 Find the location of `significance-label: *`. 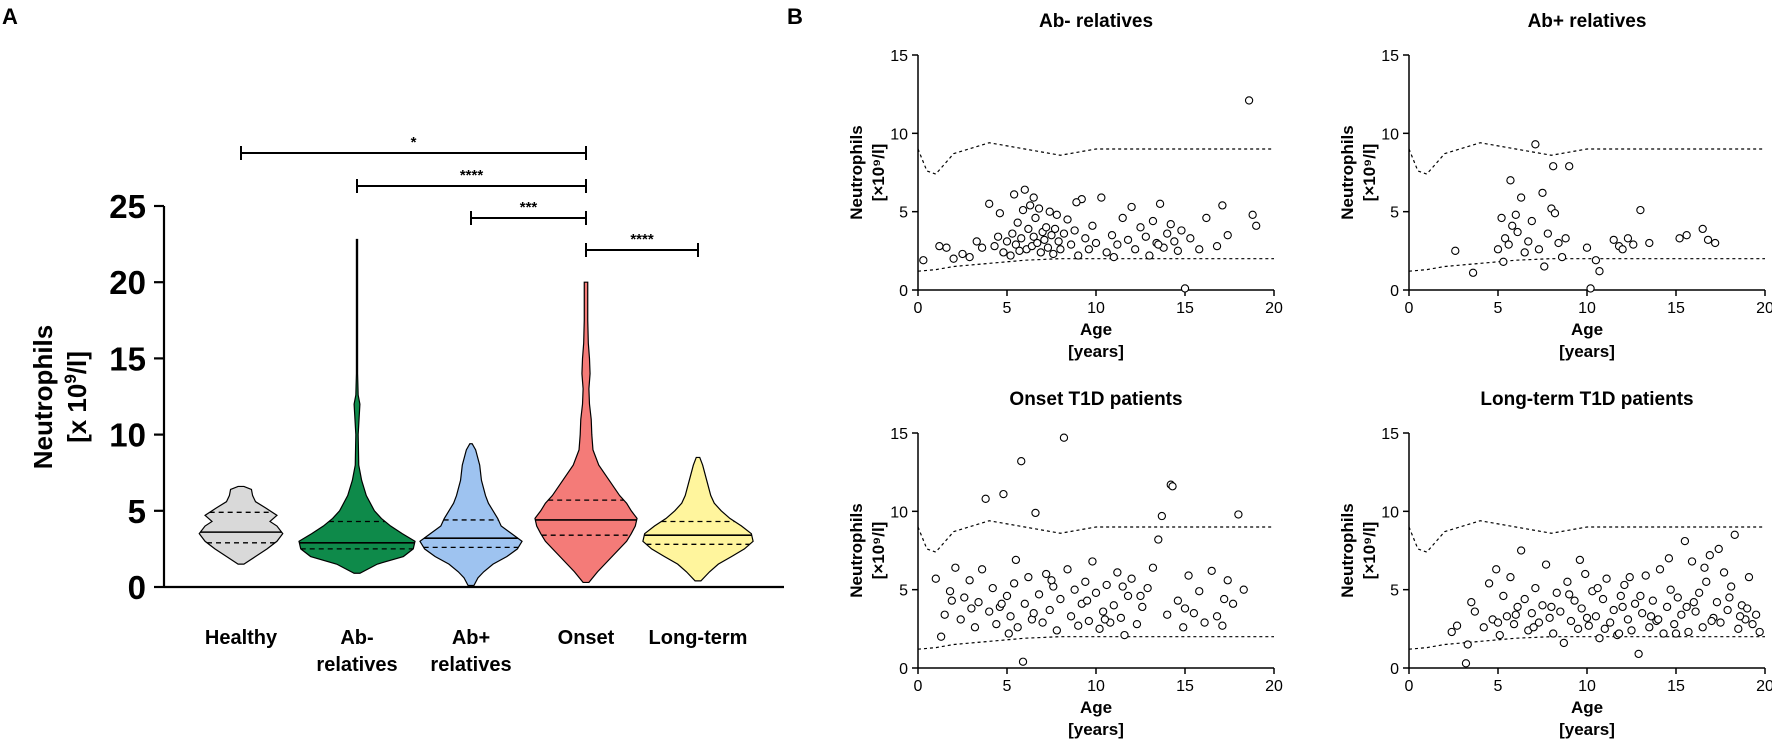

significance-label: * is located at coordinates (414, 142).